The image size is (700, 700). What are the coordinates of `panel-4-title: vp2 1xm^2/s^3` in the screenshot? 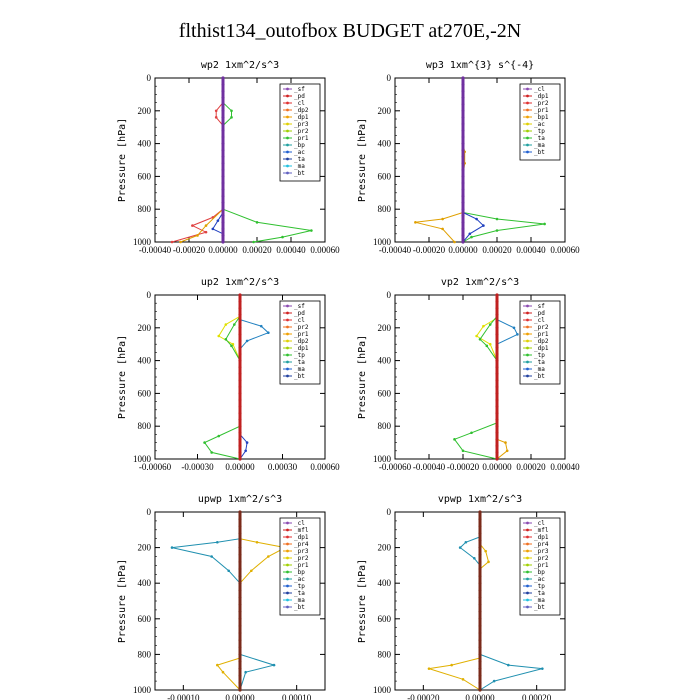 It's located at (480, 282).